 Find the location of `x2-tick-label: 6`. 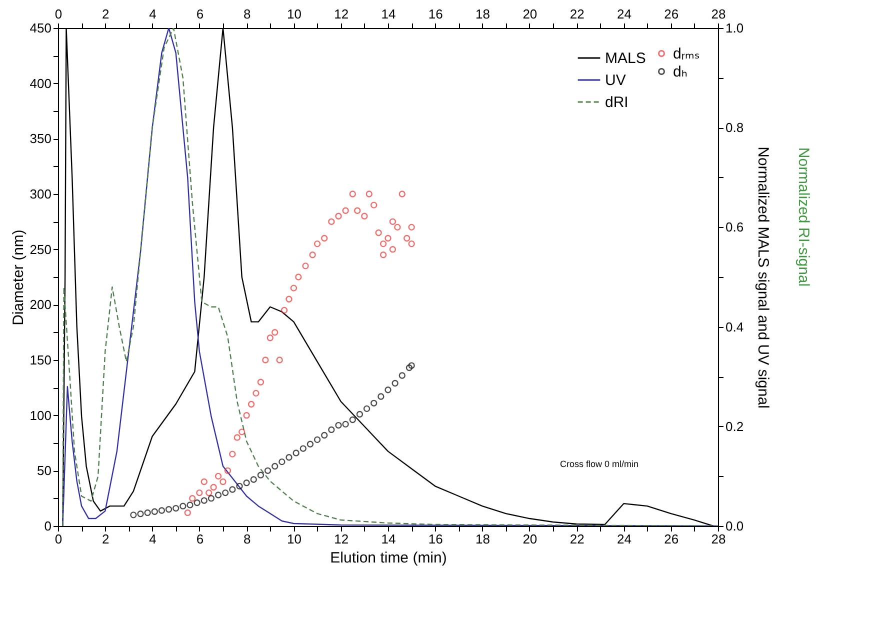

x2-tick-label: 6 is located at coordinates (200, 14).